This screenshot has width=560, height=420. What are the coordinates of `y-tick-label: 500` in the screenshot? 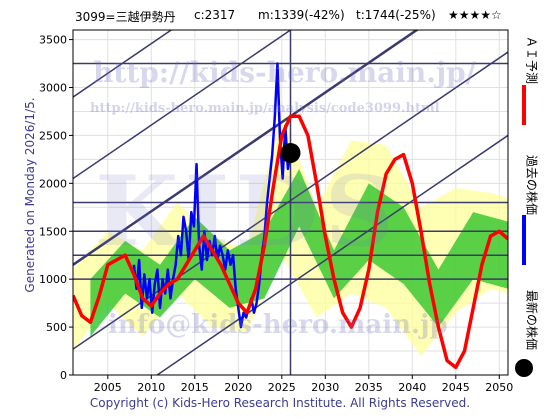 It's located at (56, 327).